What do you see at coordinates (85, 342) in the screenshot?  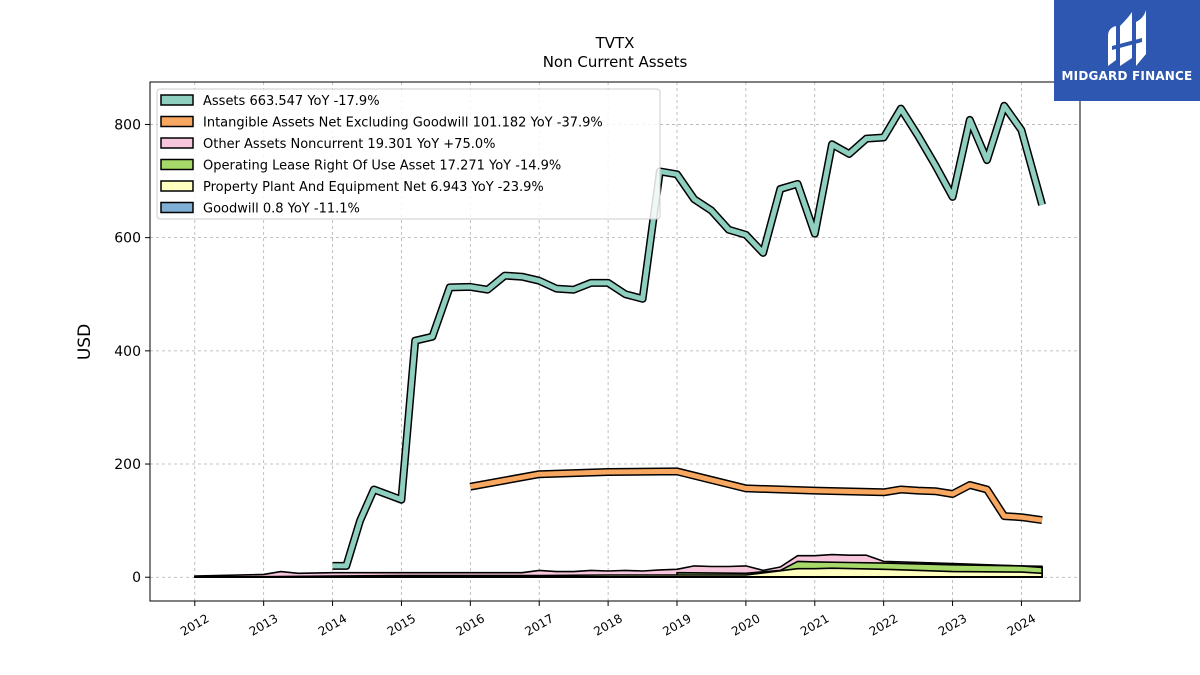 I see `y-axis-label: USD` at bounding box center [85, 342].